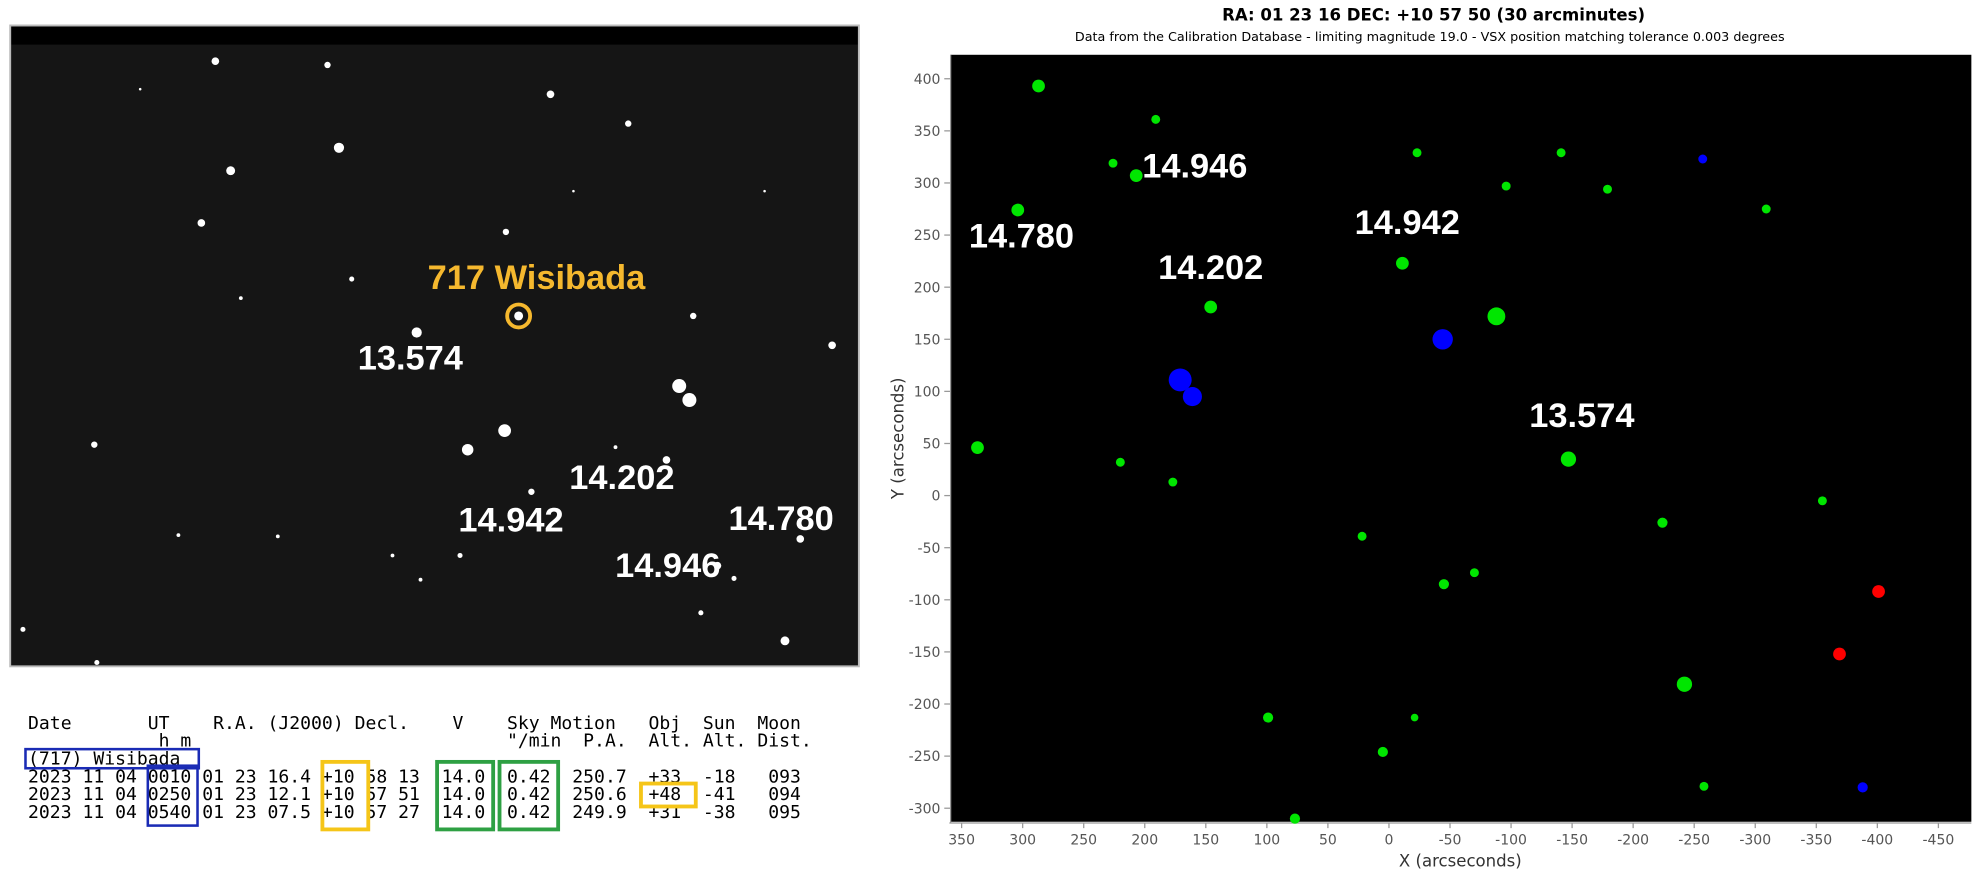 The height and width of the screenshot is (874, 1979). What do you see at coordinates (1144, 841) in the screenshot?
I see `x-tick-label: 200` at bounding box center [1144, 841].